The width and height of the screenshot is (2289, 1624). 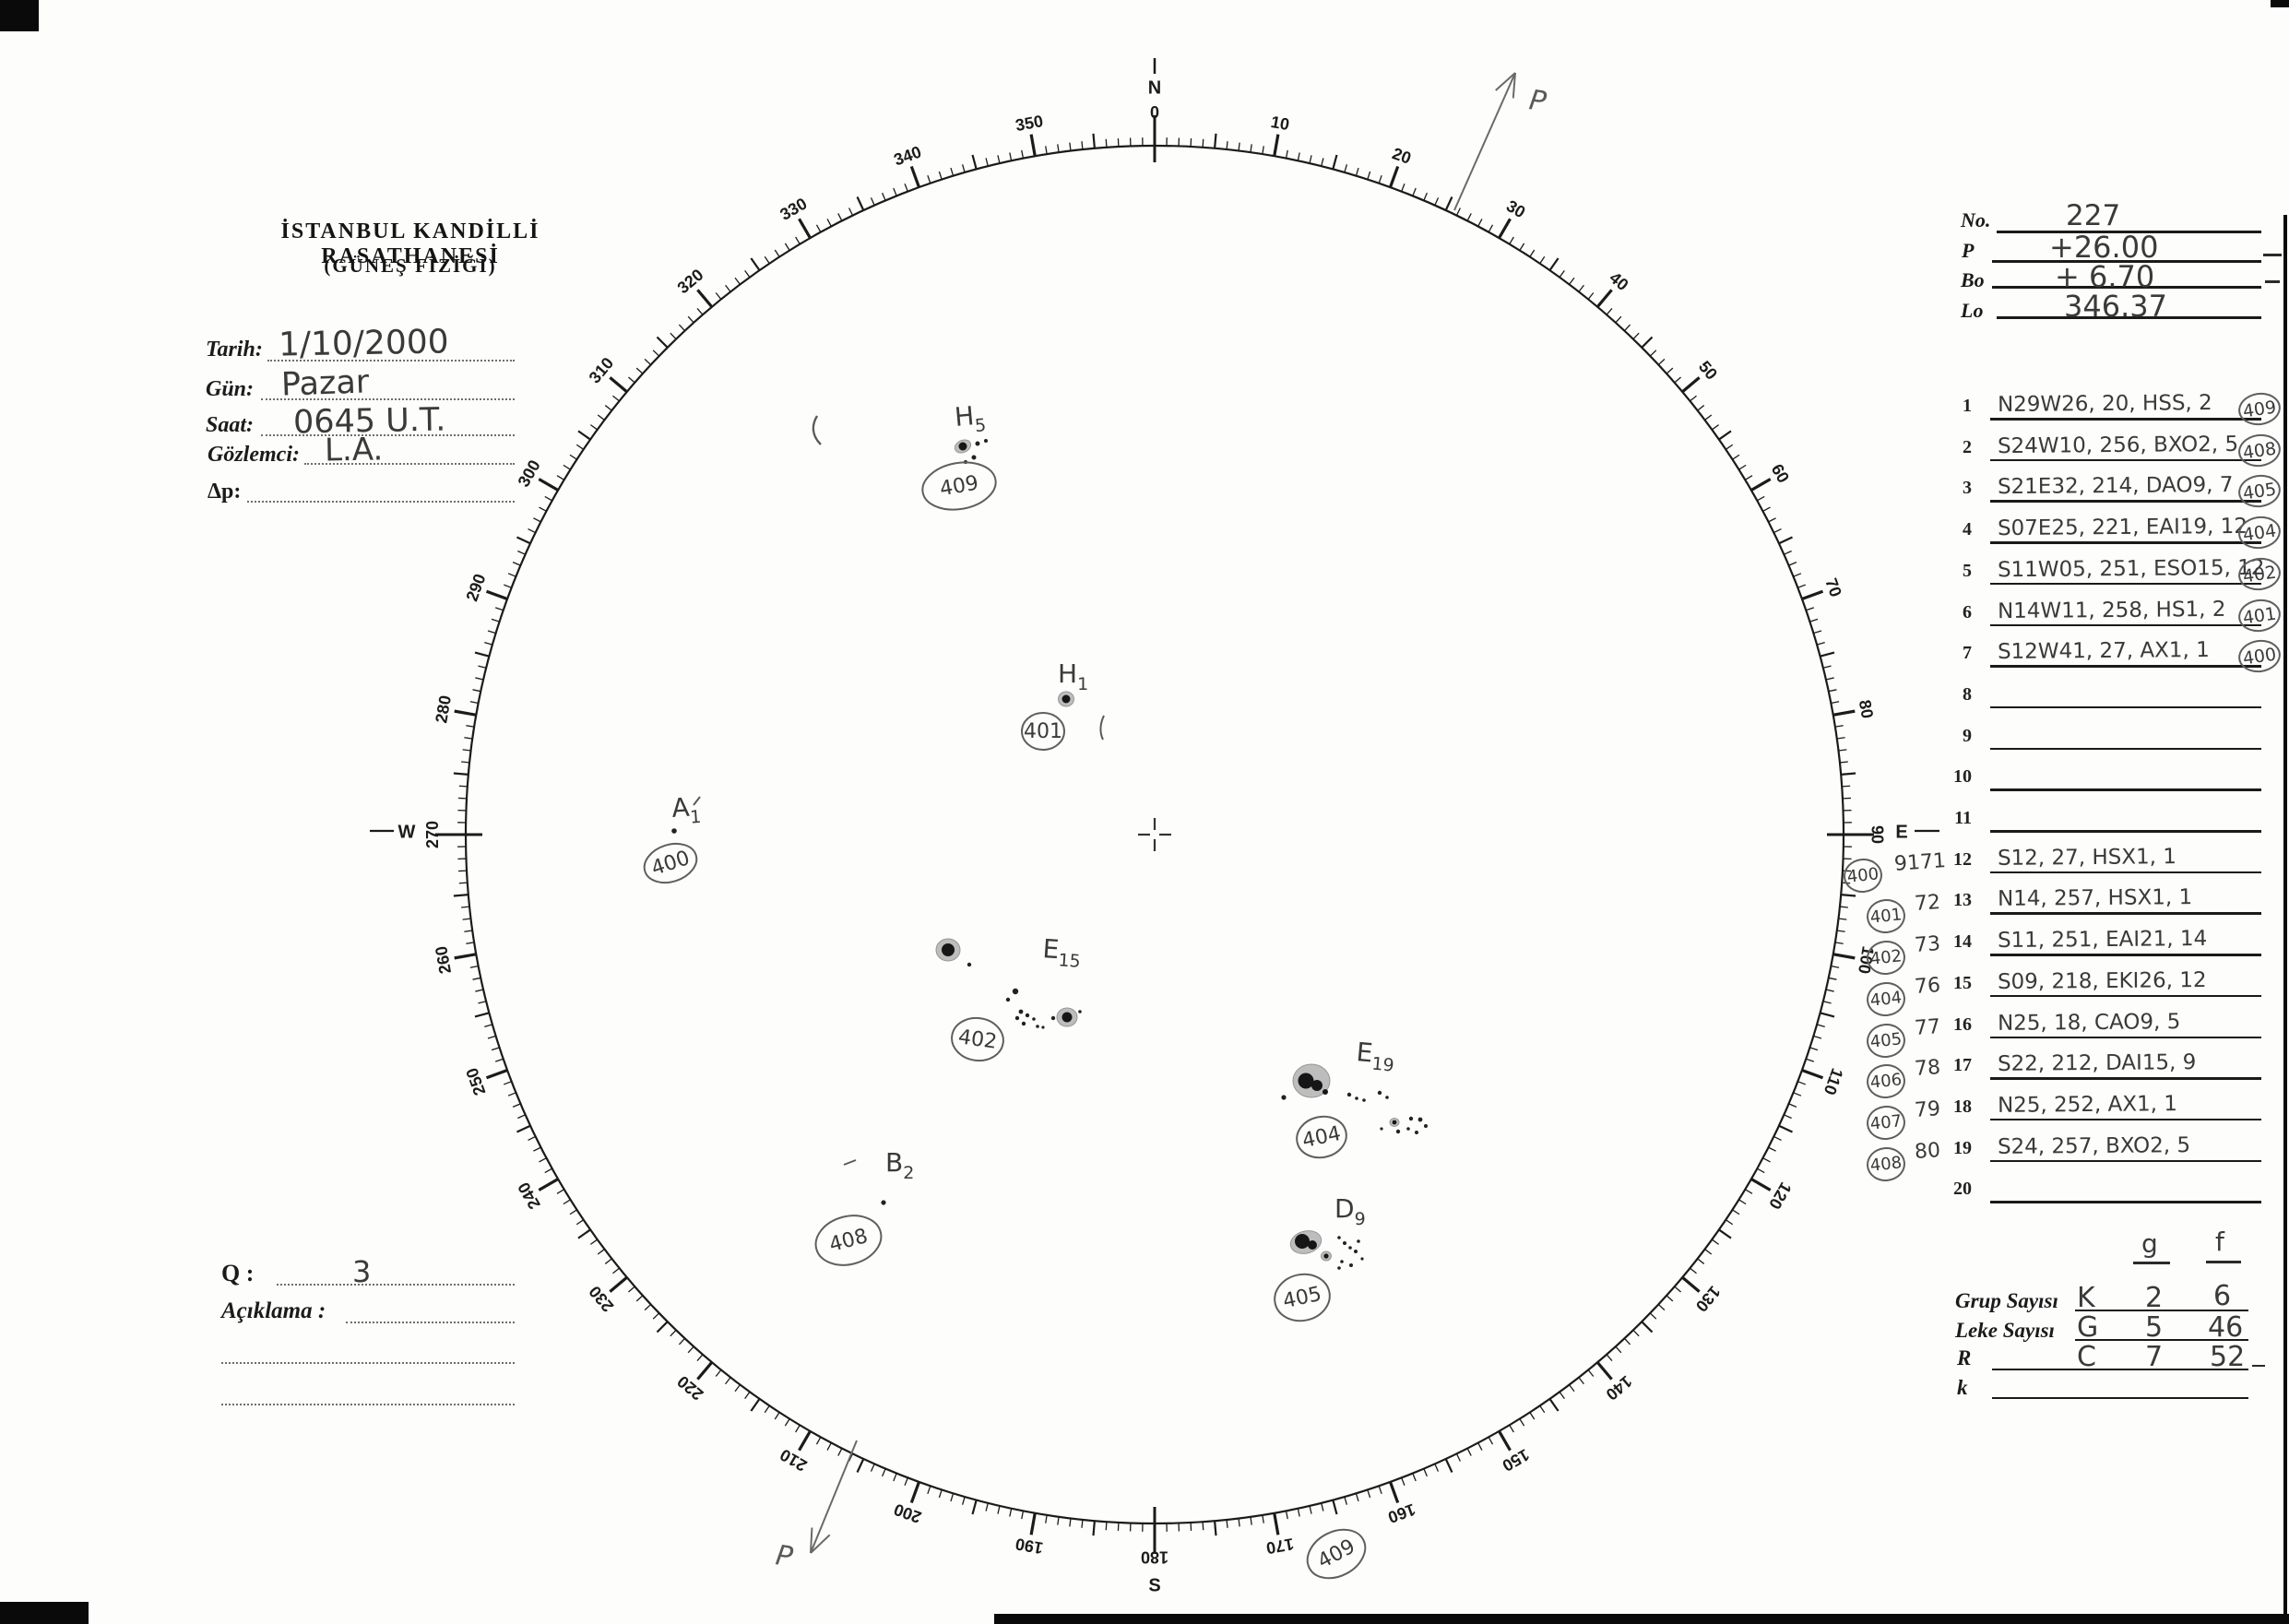 I want to click on p-axis-top-label: P, so click(x=1538, y=101).